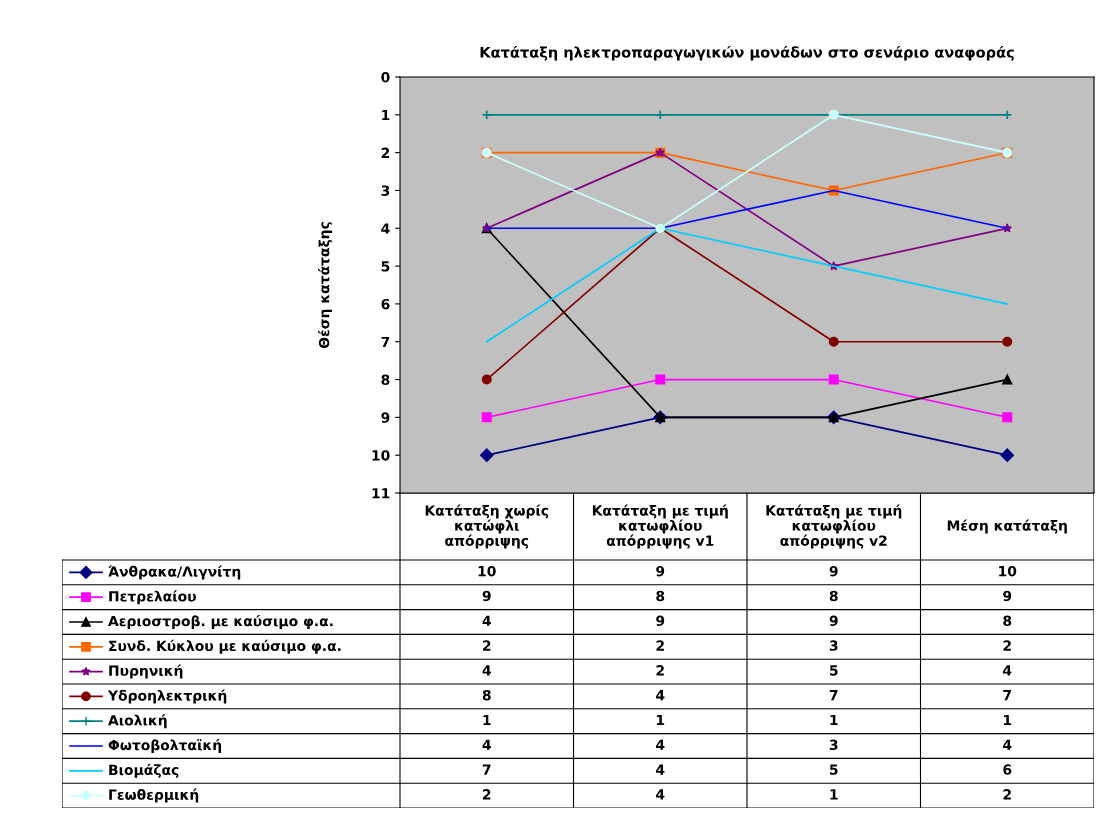 The image size is (1104, 814). What do you see at coordinates (385, 304) in the screenshot?
I see `y-tick-label: 6` at bounding box center [385, 304].